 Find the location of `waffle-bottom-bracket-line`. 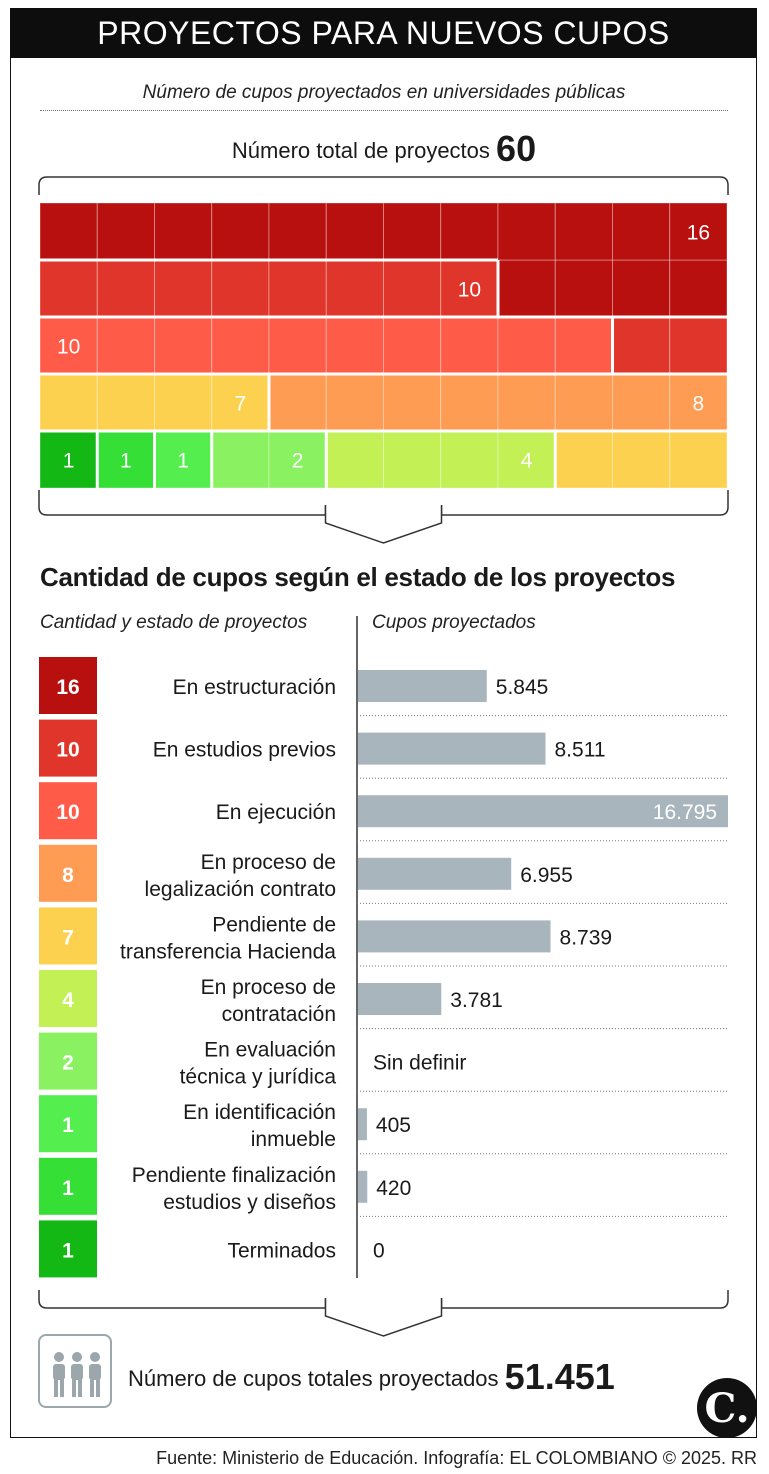

waffle-bottom-bracket-line is located at coordinates (383, 503).